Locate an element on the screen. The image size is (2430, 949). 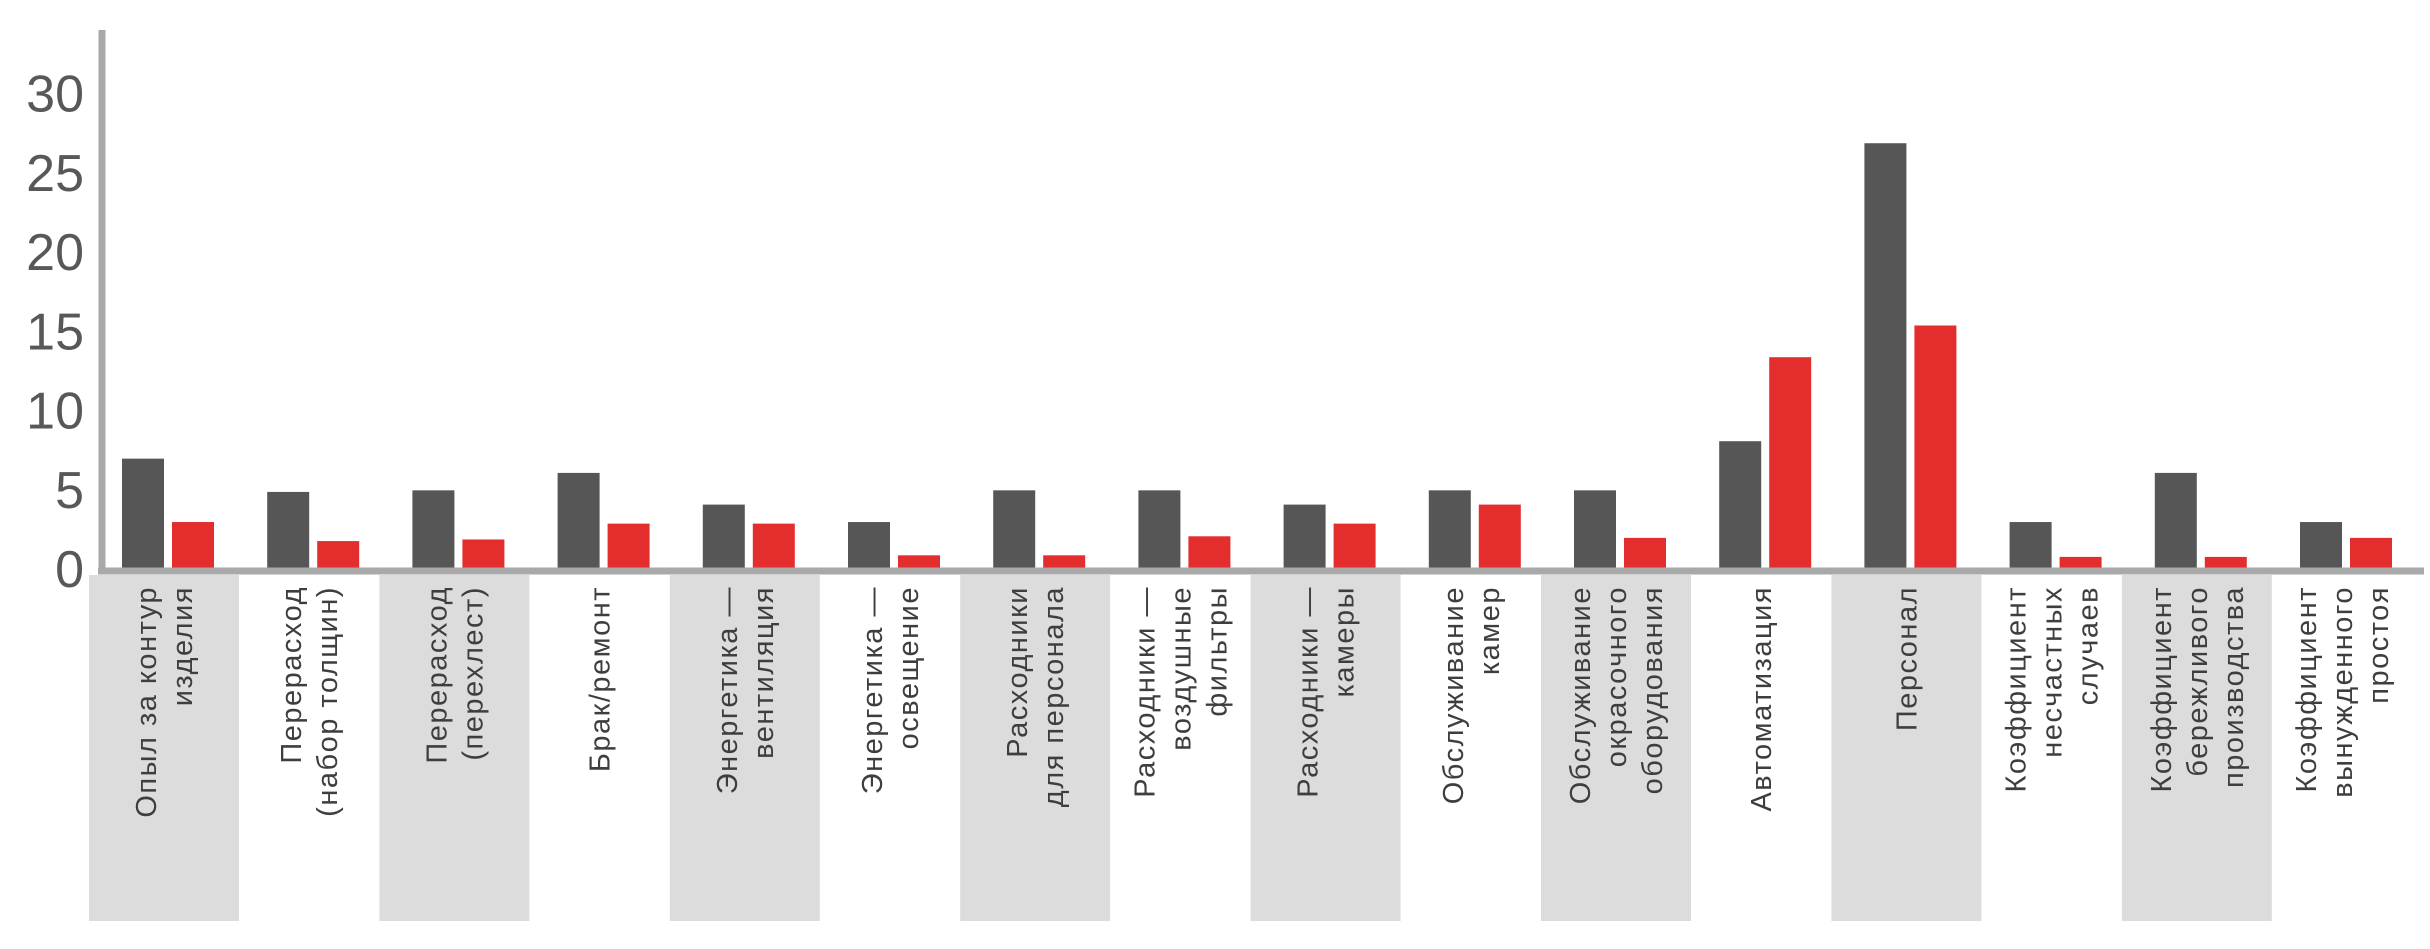
x-category-label: Опыл за контур изделия is located at coordinates (165, 702).